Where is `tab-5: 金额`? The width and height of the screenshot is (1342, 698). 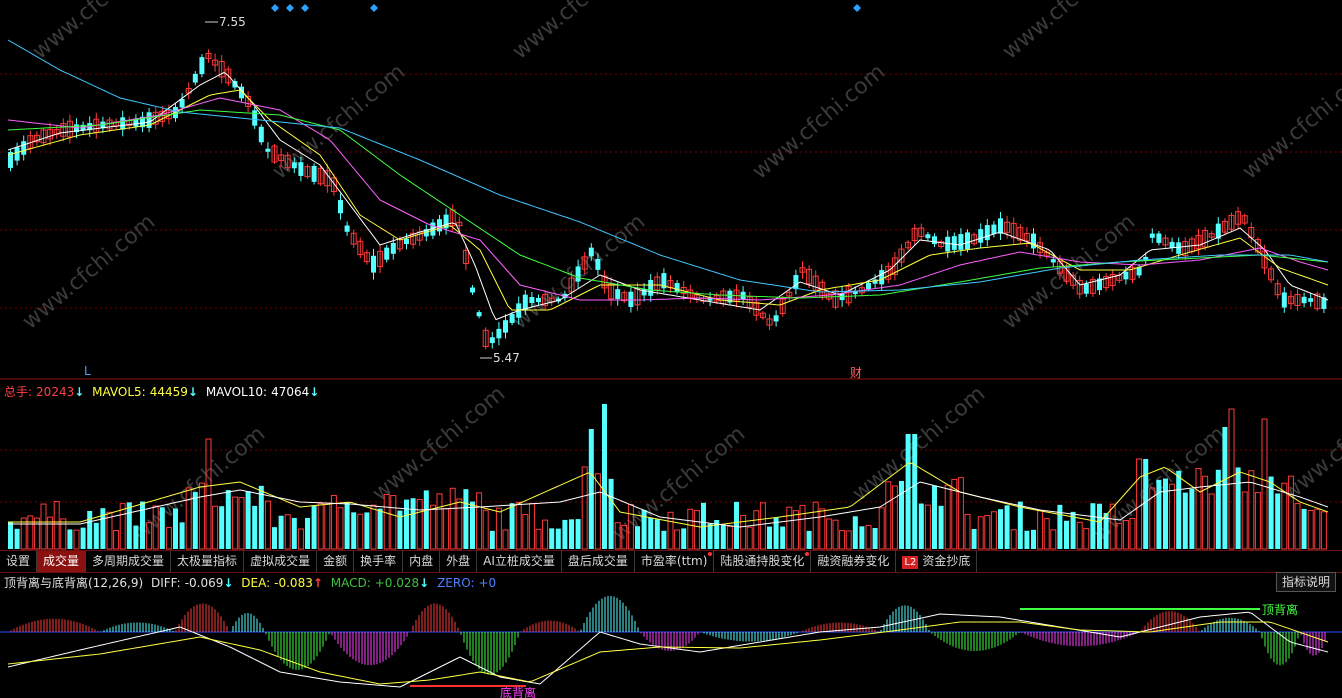 tab-5: 金额 is located at coordinates (336, 561).